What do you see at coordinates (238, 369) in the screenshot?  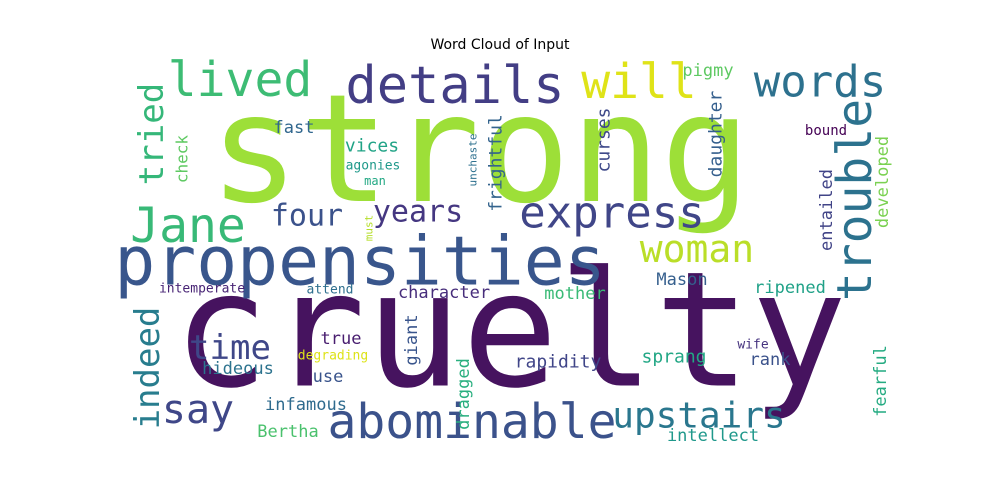 I see `word-hideous: hideous` at bounding box center [238, 369].